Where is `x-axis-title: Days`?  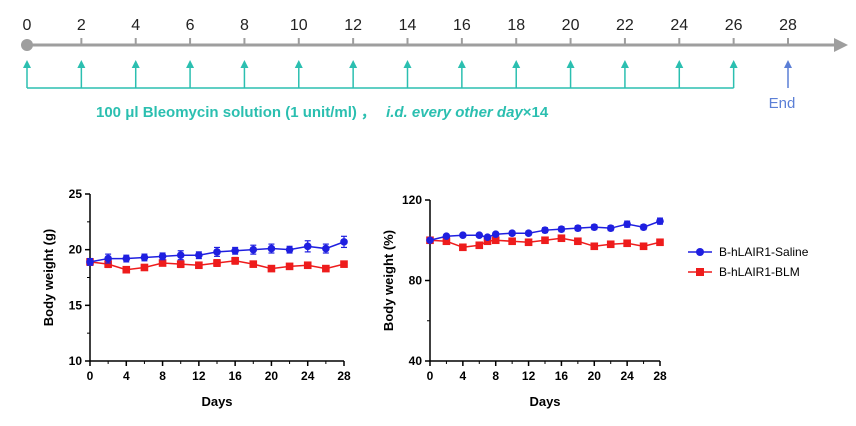
x-axis-title: Days is located at coordinates (216, 401).